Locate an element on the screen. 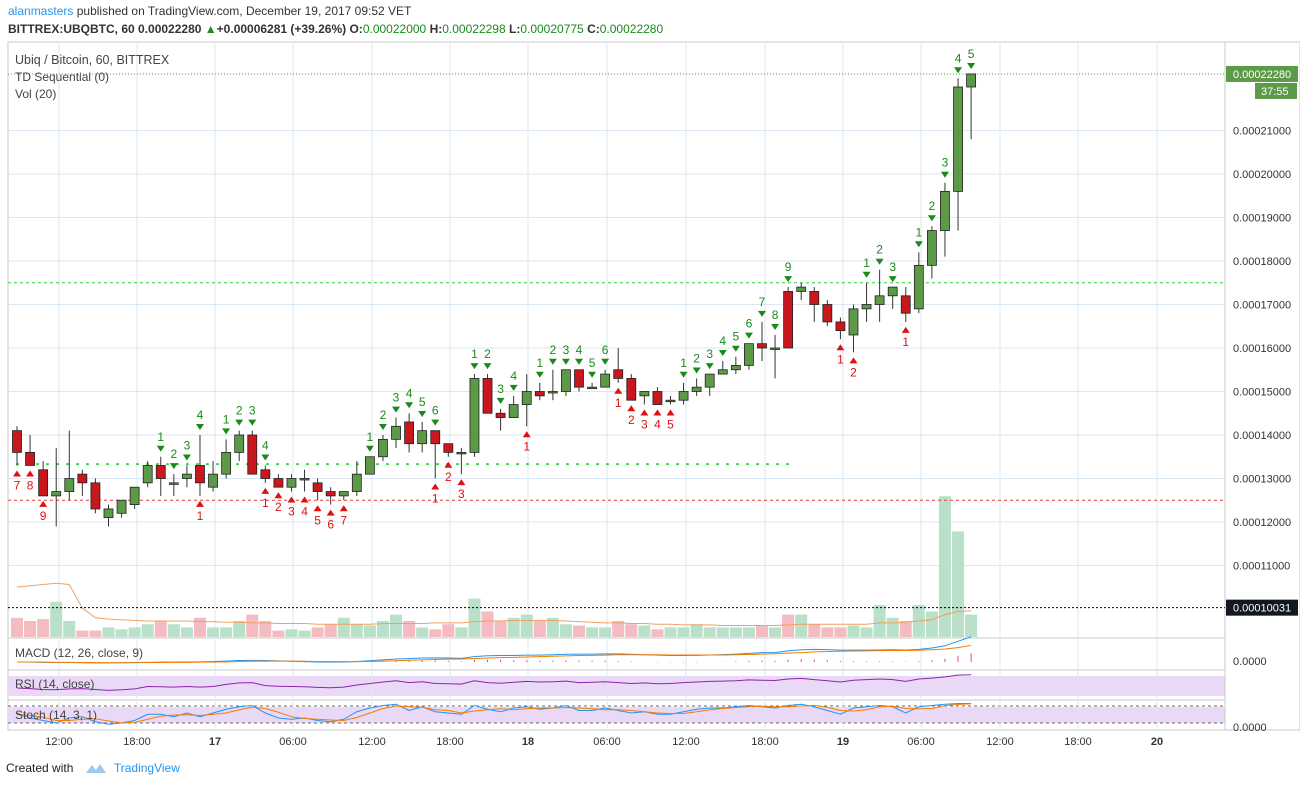 The width and height of the screenshot is (1300, 786). time-tick-label: 18:00 is located at coordinates (1078, 742).